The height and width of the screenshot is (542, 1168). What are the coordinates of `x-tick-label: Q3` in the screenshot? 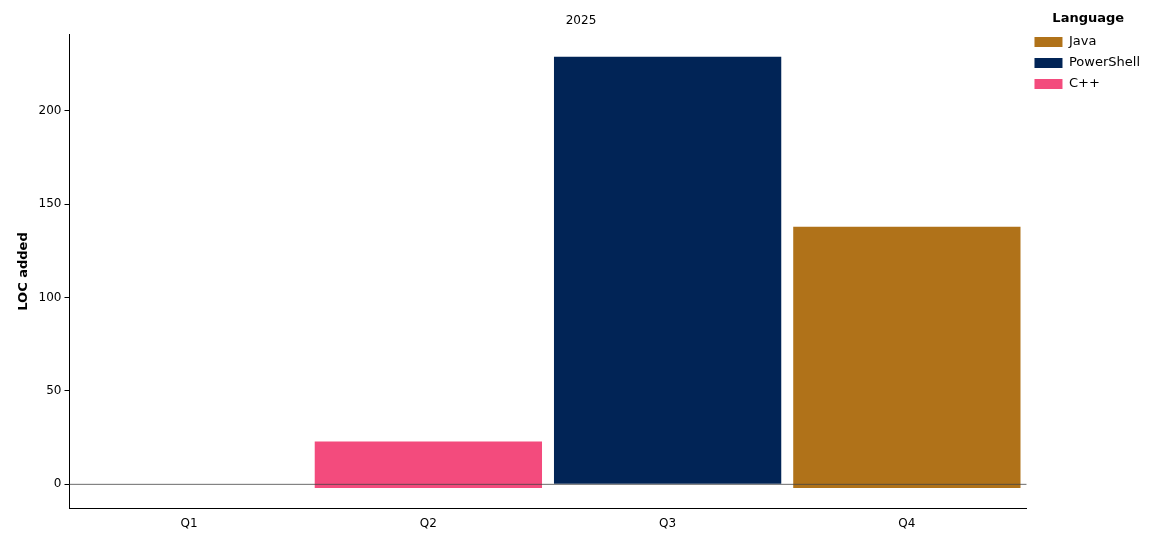 It's located at (668, 522).